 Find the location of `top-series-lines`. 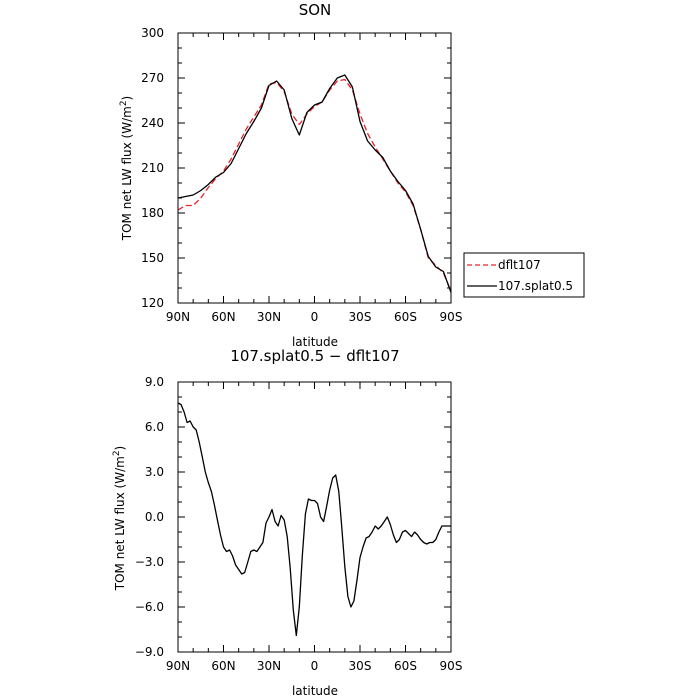

top-series-lines is located at coordinates (314, 183).